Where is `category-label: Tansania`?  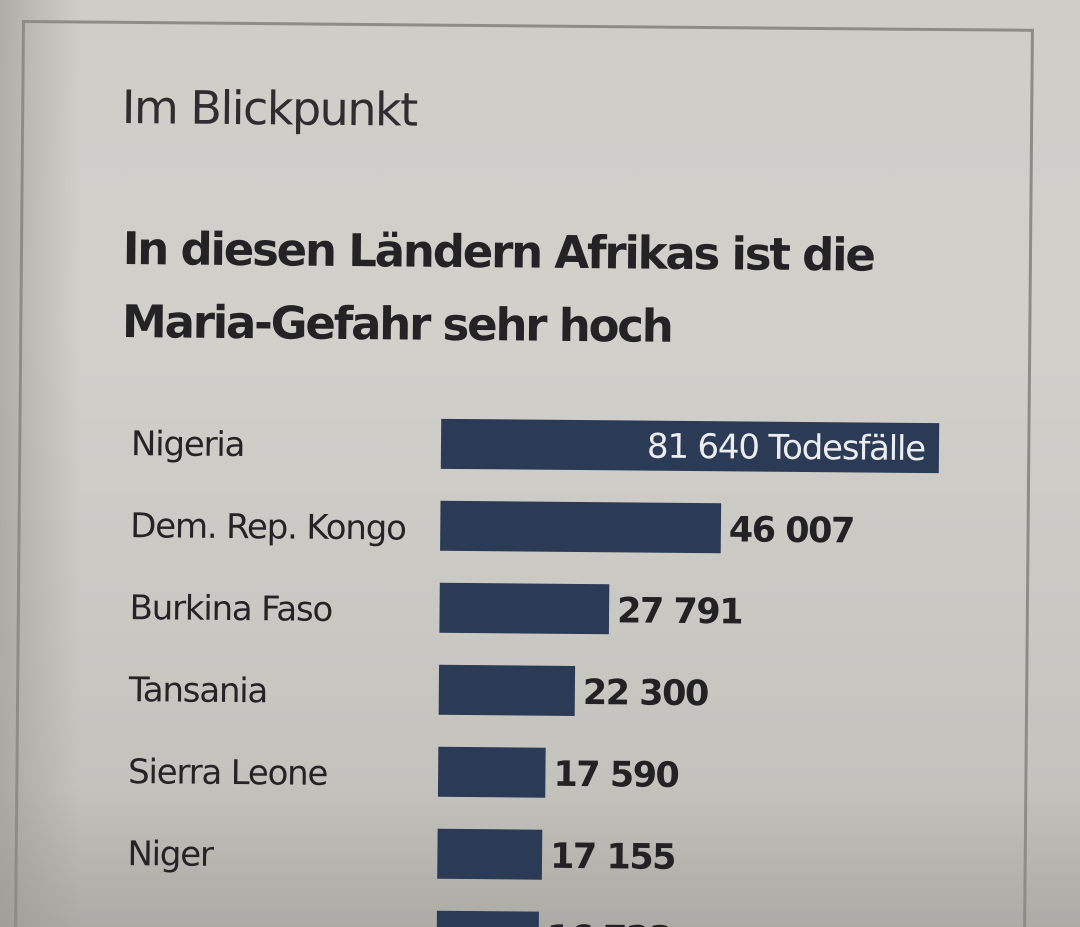
category-label: Tansania is located at coordinates (198, 690).